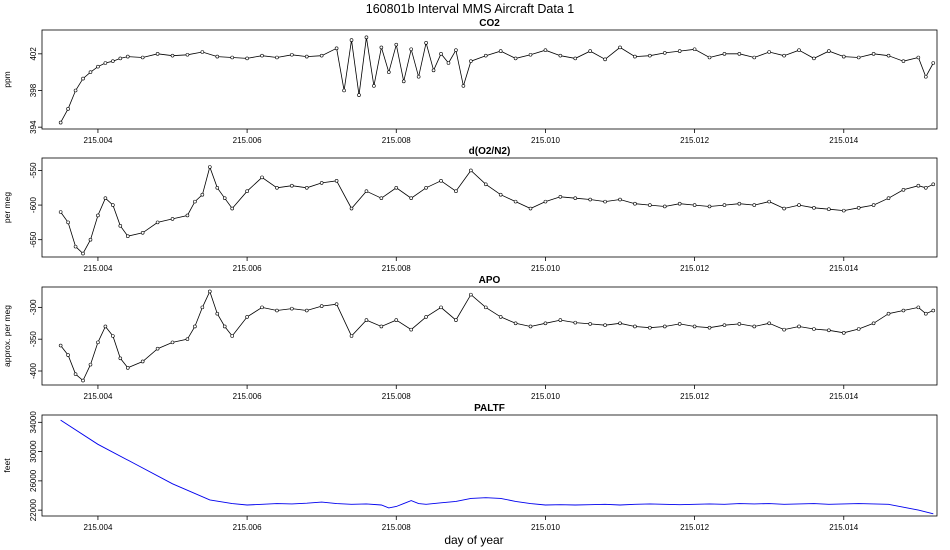 This screenshot has width=950, height=550. Describe the element at coordinates (470, 9) in the screenshot. I see `figure-title: 160801b Interval MMS Aircraft Data 1` at that location.